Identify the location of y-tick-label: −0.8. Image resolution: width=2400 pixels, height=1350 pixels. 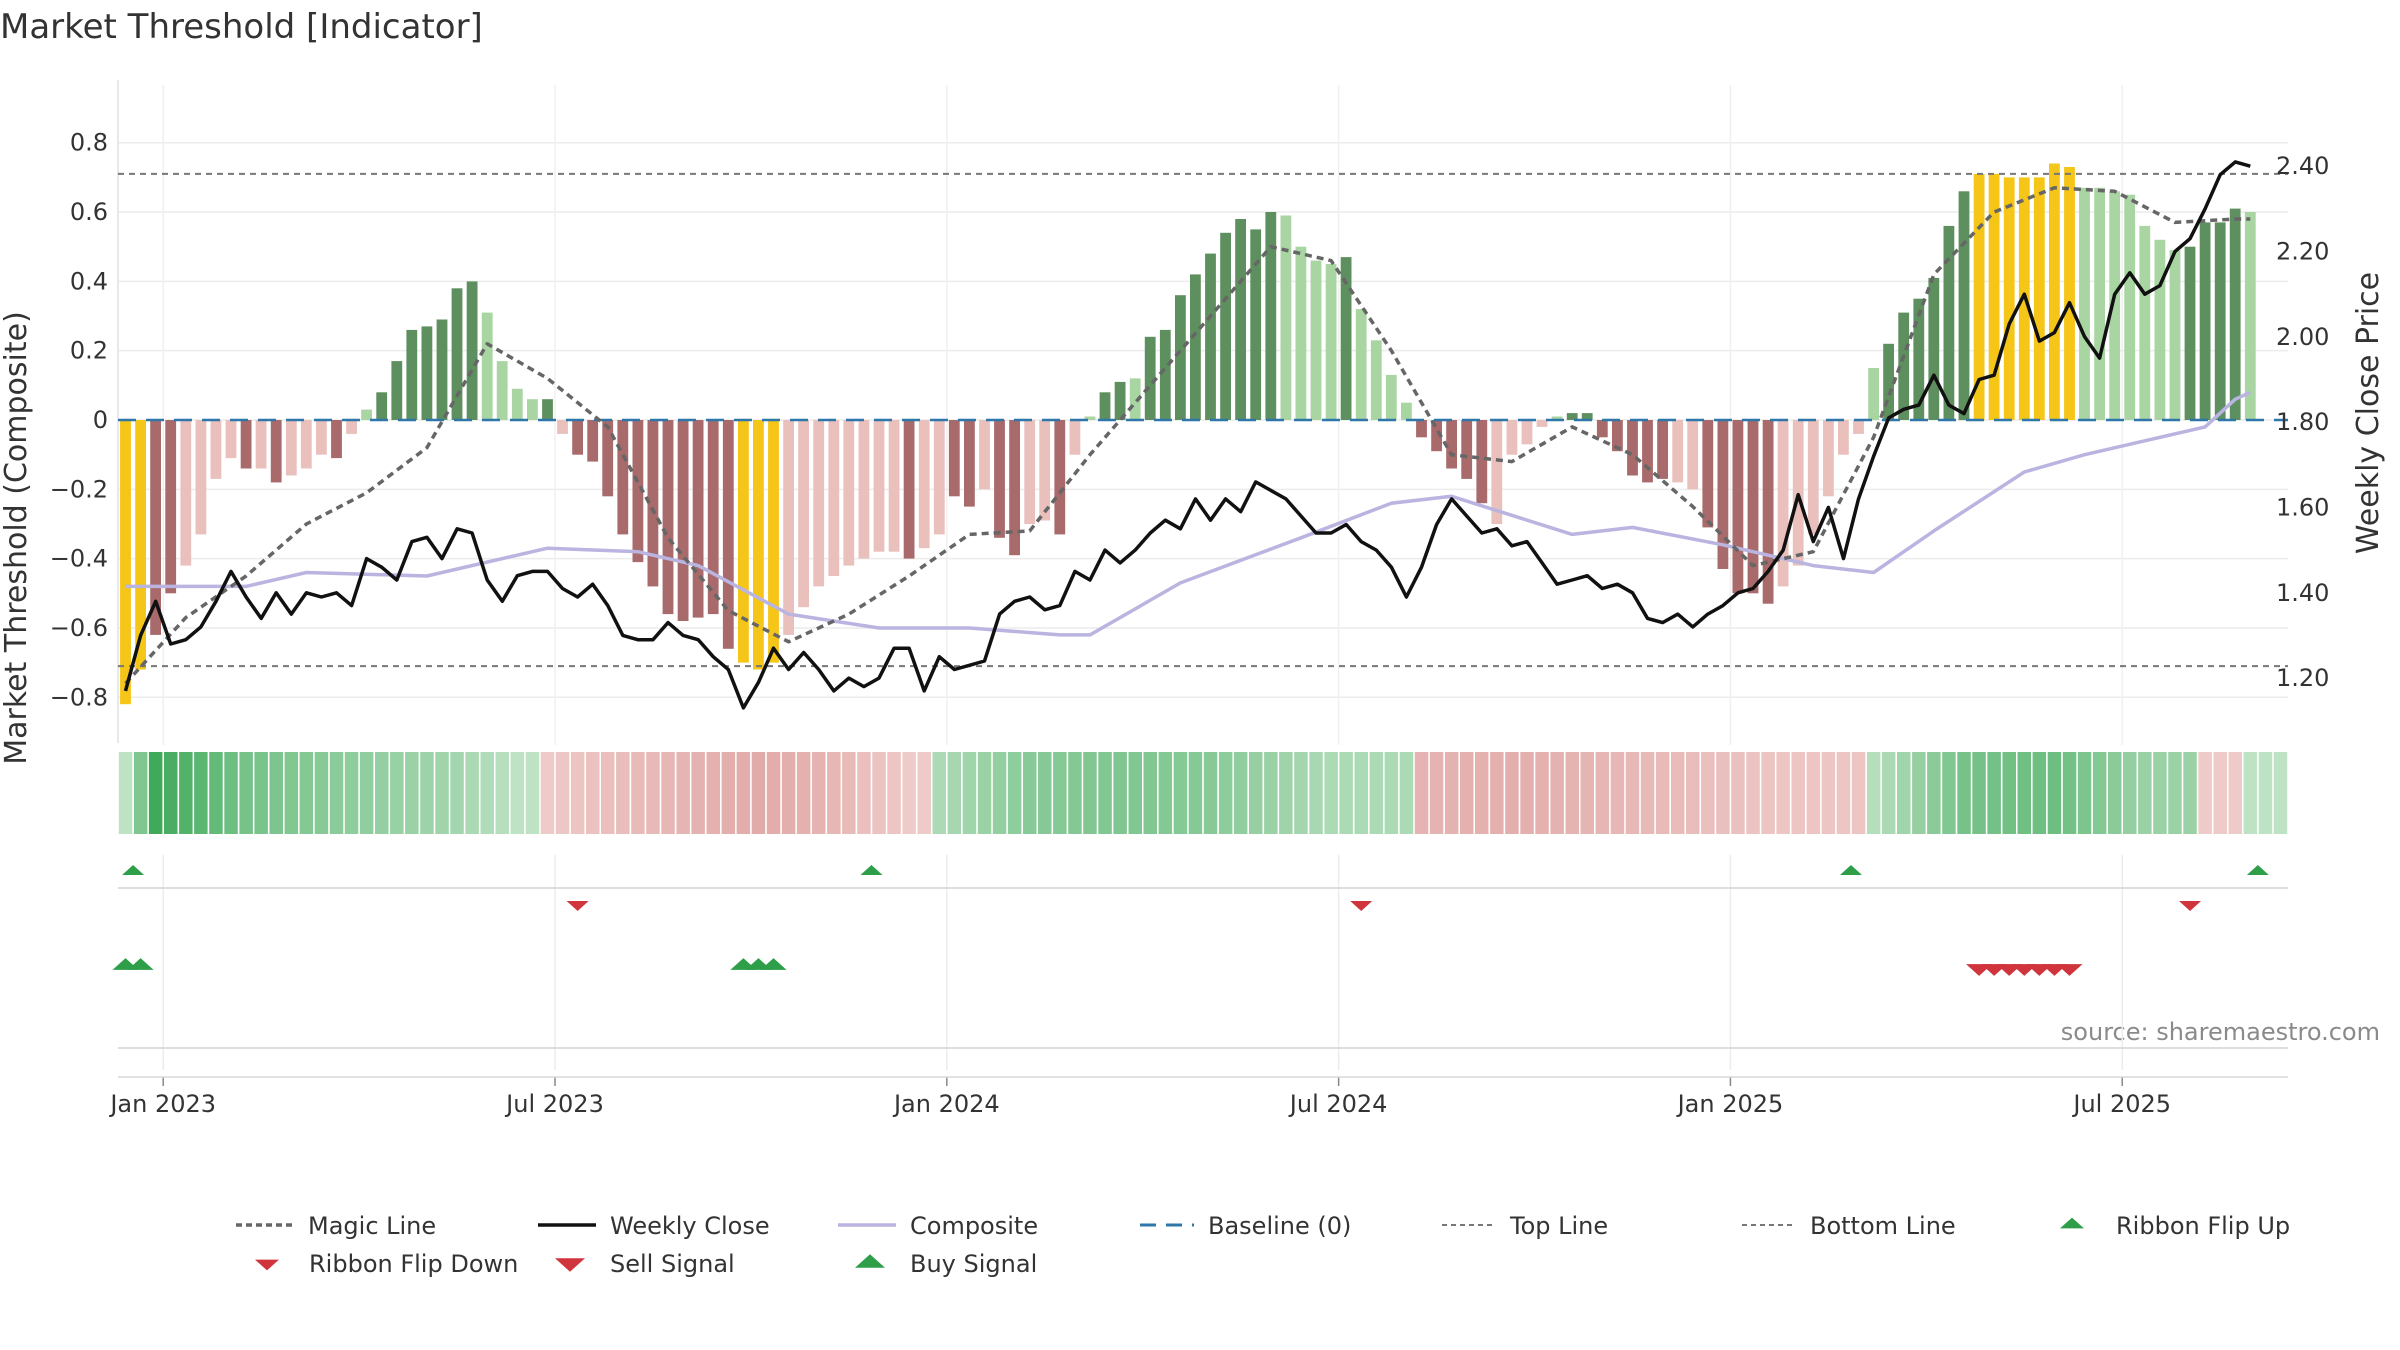
(79, 697).